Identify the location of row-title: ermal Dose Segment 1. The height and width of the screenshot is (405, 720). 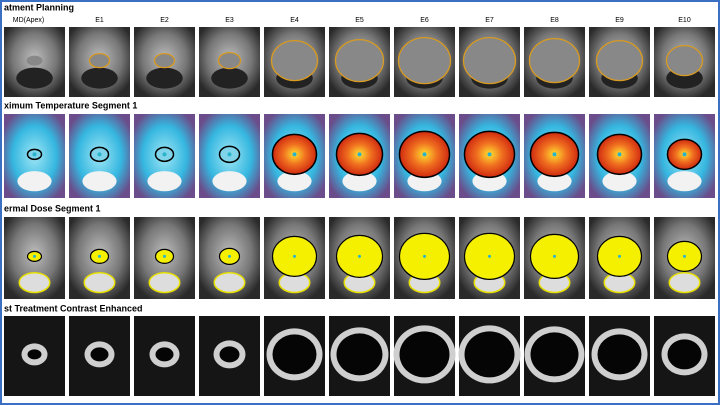
(52, 208).